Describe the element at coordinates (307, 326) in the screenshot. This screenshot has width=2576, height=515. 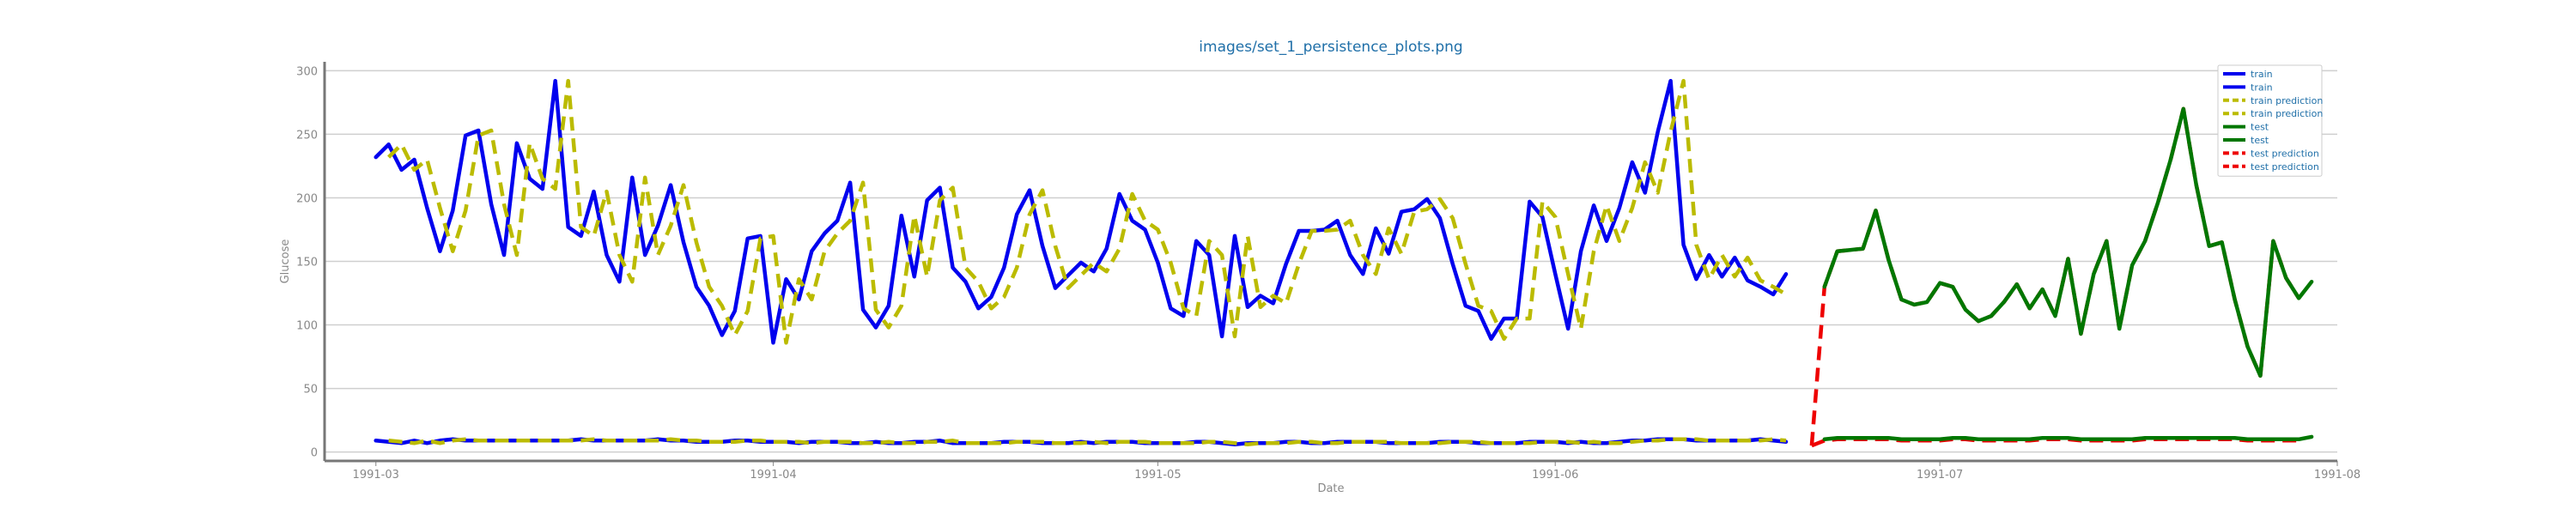
I see `y-tick-label: 100` at that location.